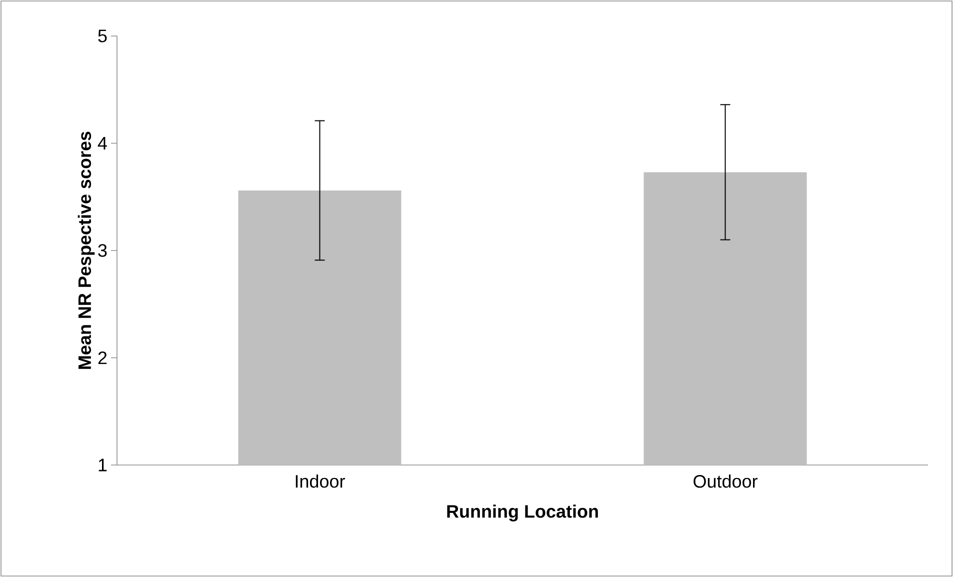 The image size is (953, 577). Describe the element at coordinates (102, 357) in the screenshot. I see `y-tick-label: 2` at that location.